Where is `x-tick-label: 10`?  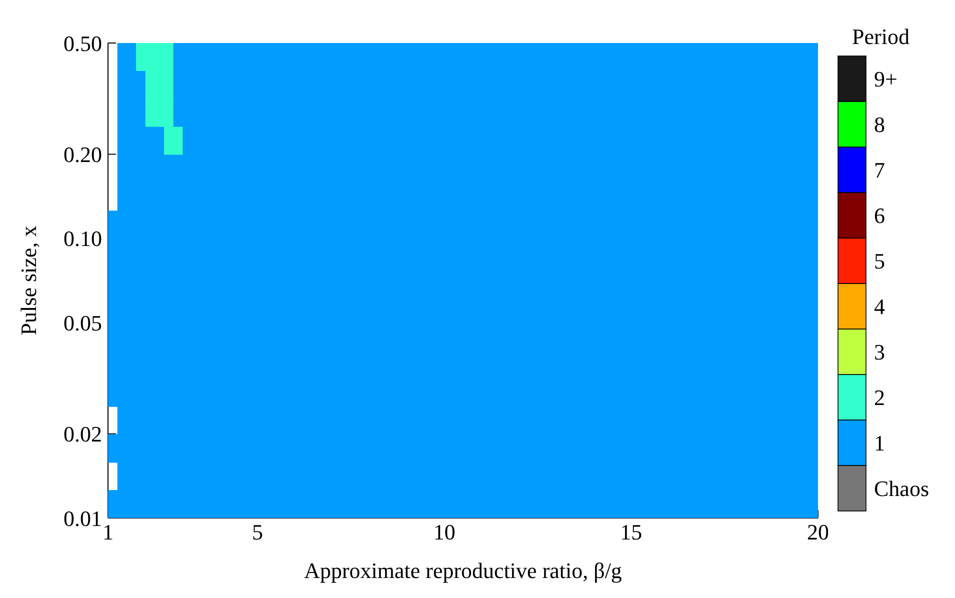
x-tick-label: 10 is located at coordinates (444, 532).